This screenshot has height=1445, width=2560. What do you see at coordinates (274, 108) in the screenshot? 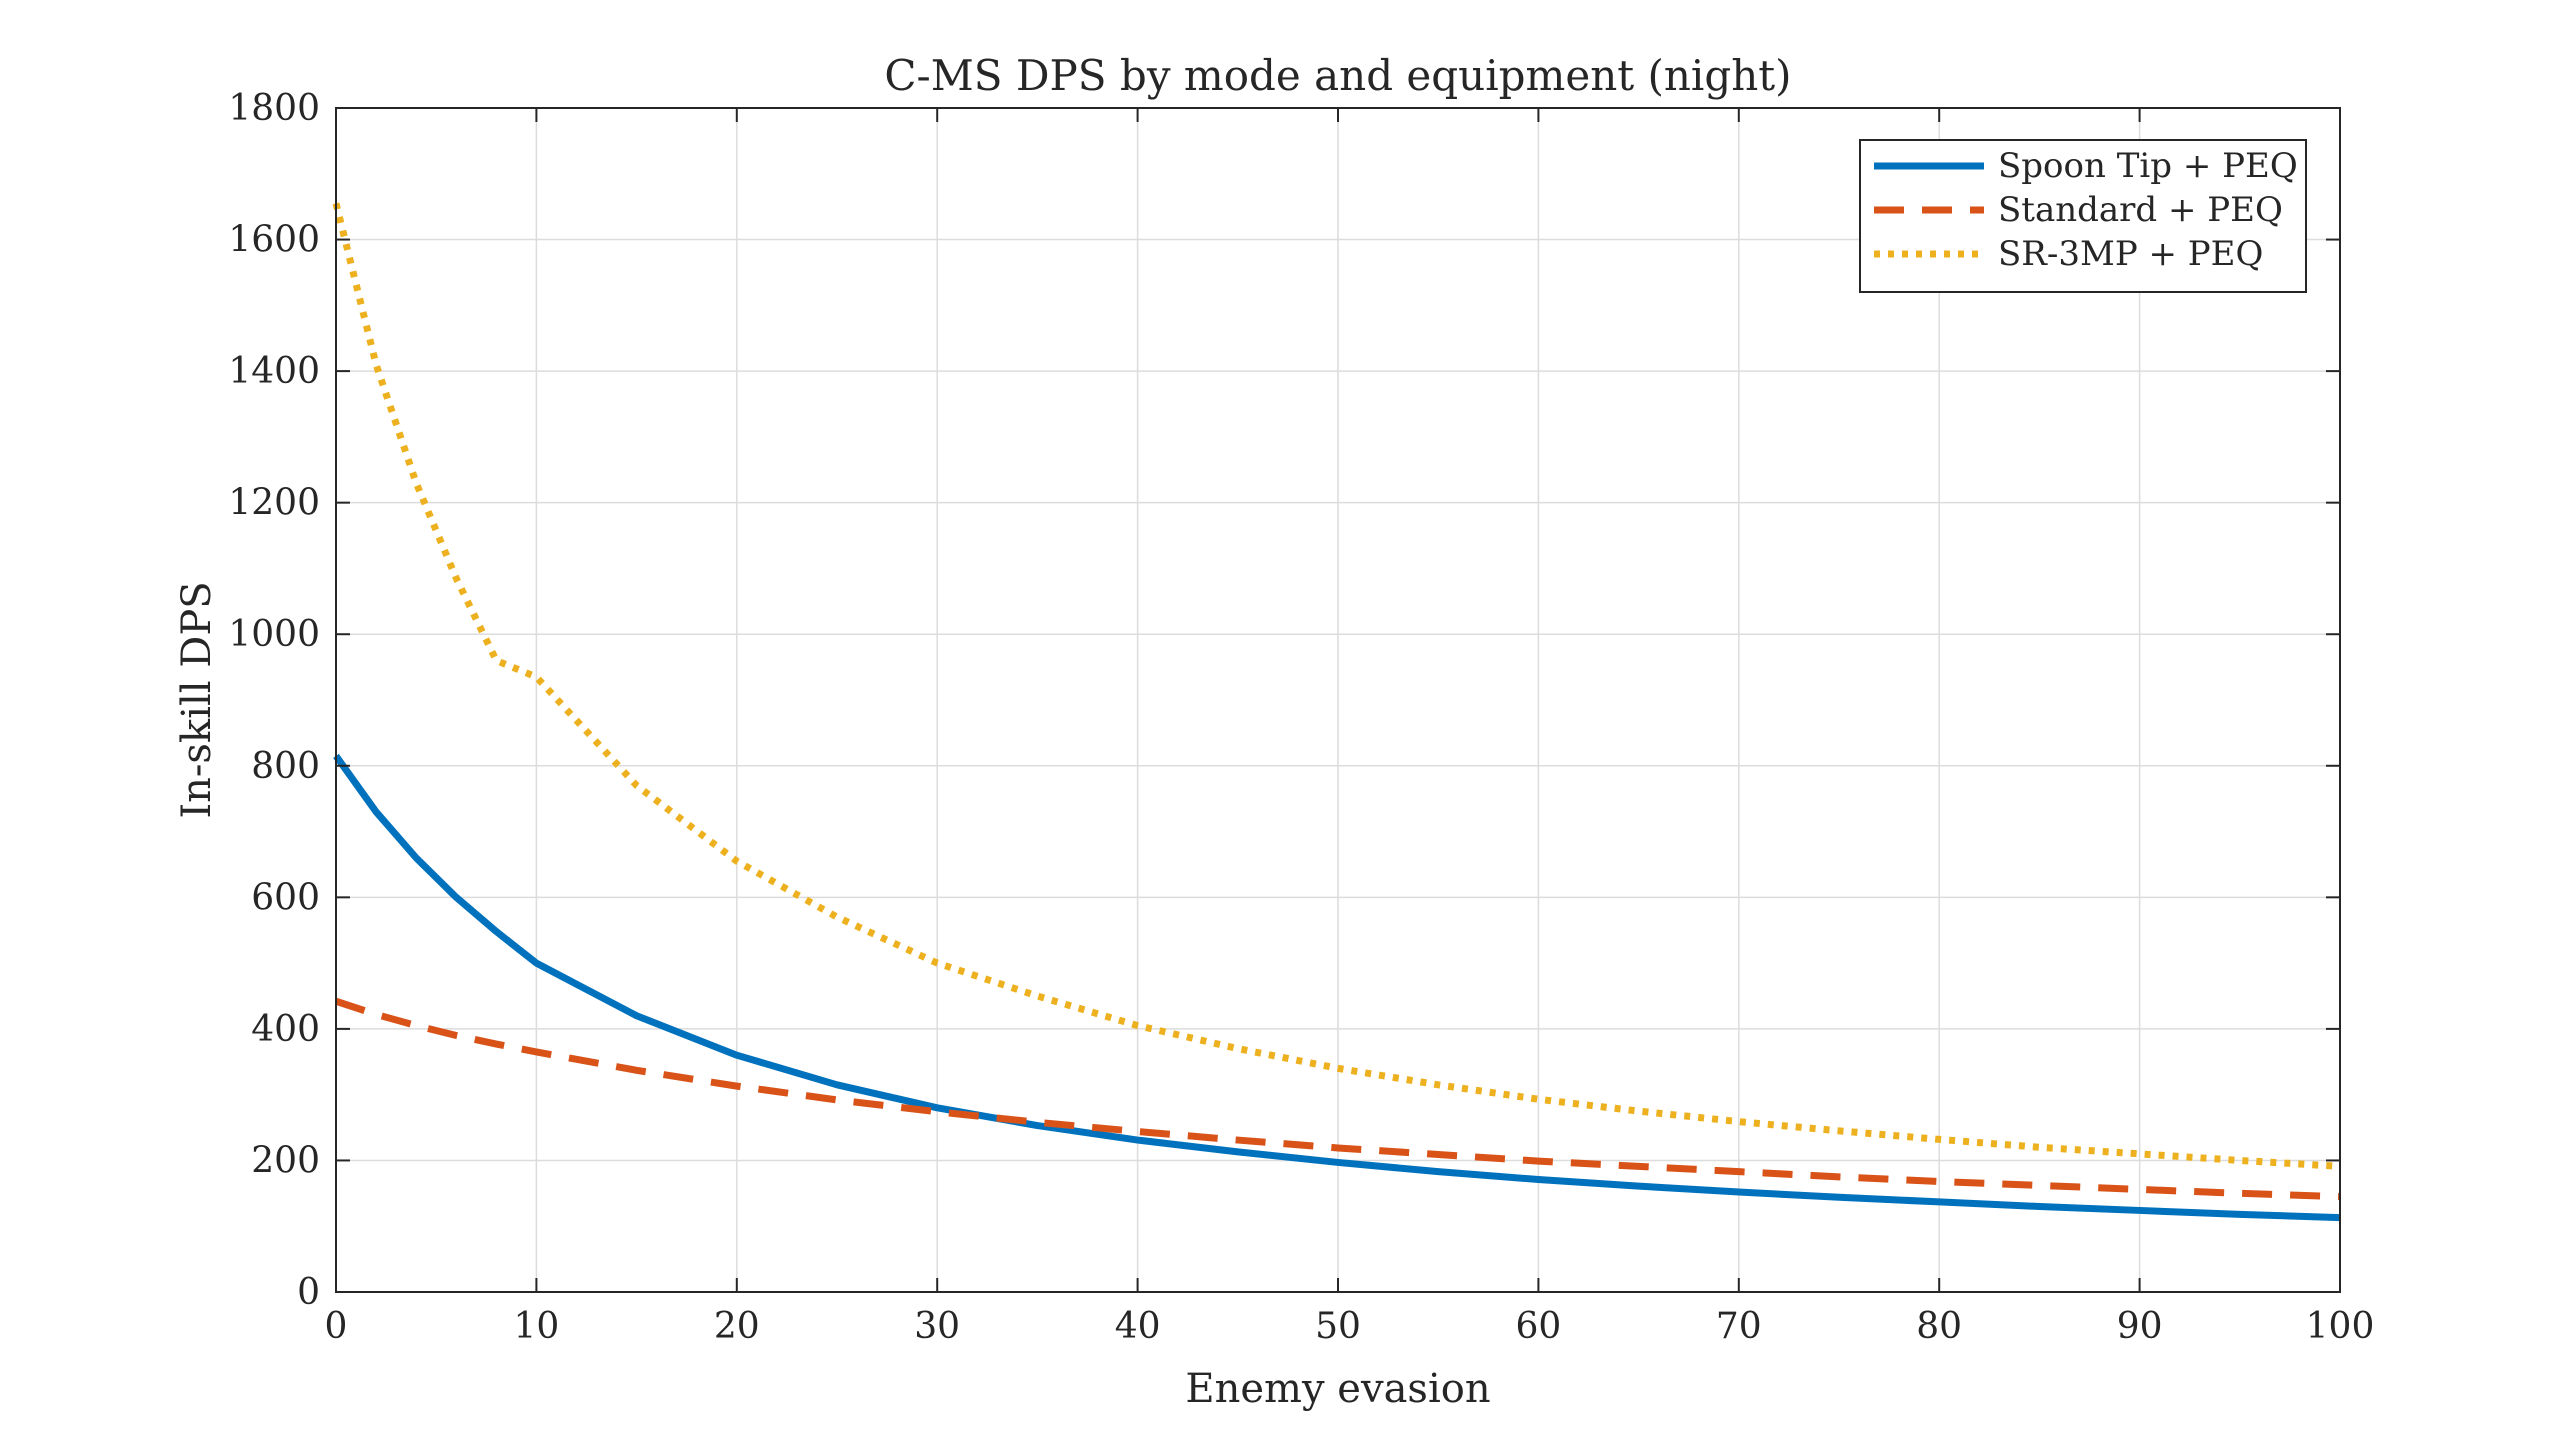
I see `y-tick-label: 1800` at bounding box center [274, 108].